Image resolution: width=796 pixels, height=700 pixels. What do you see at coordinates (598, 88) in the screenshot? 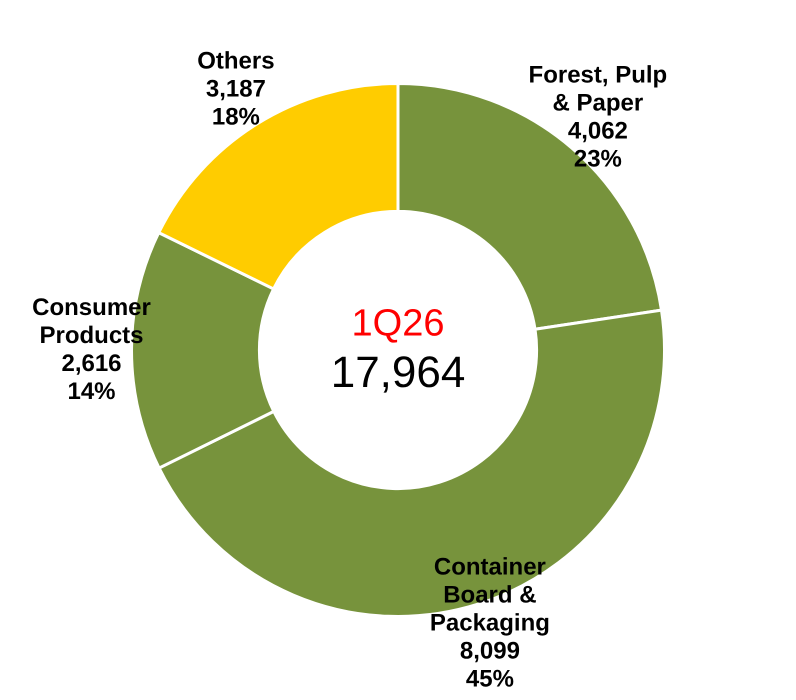
I see `slice-label: Forest, Pulp & Paper` at bounding box center [598, 88].